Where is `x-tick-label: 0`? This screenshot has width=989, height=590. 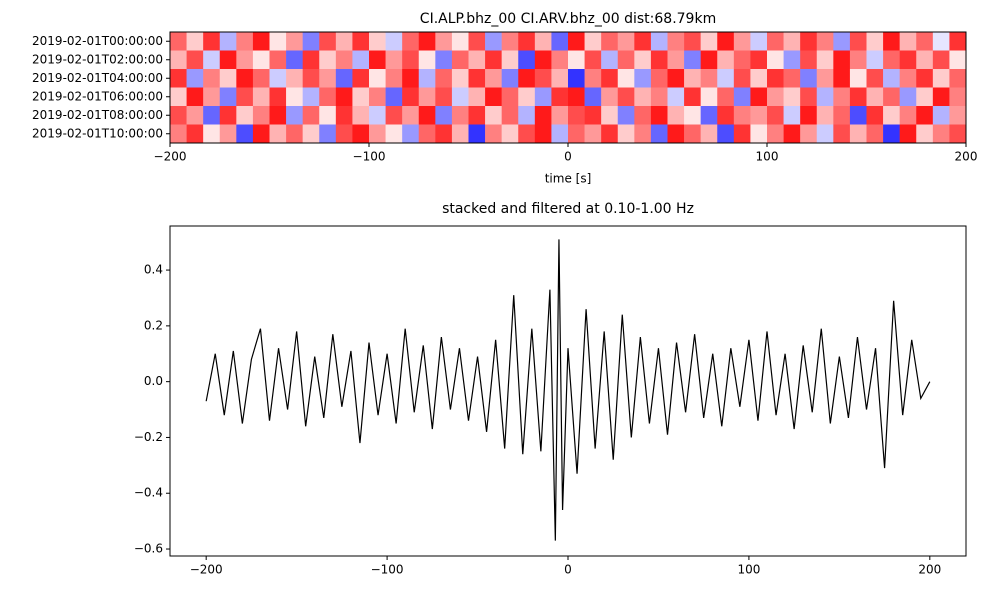 x-tick-label: 0 is located at coordinates (568, 157).